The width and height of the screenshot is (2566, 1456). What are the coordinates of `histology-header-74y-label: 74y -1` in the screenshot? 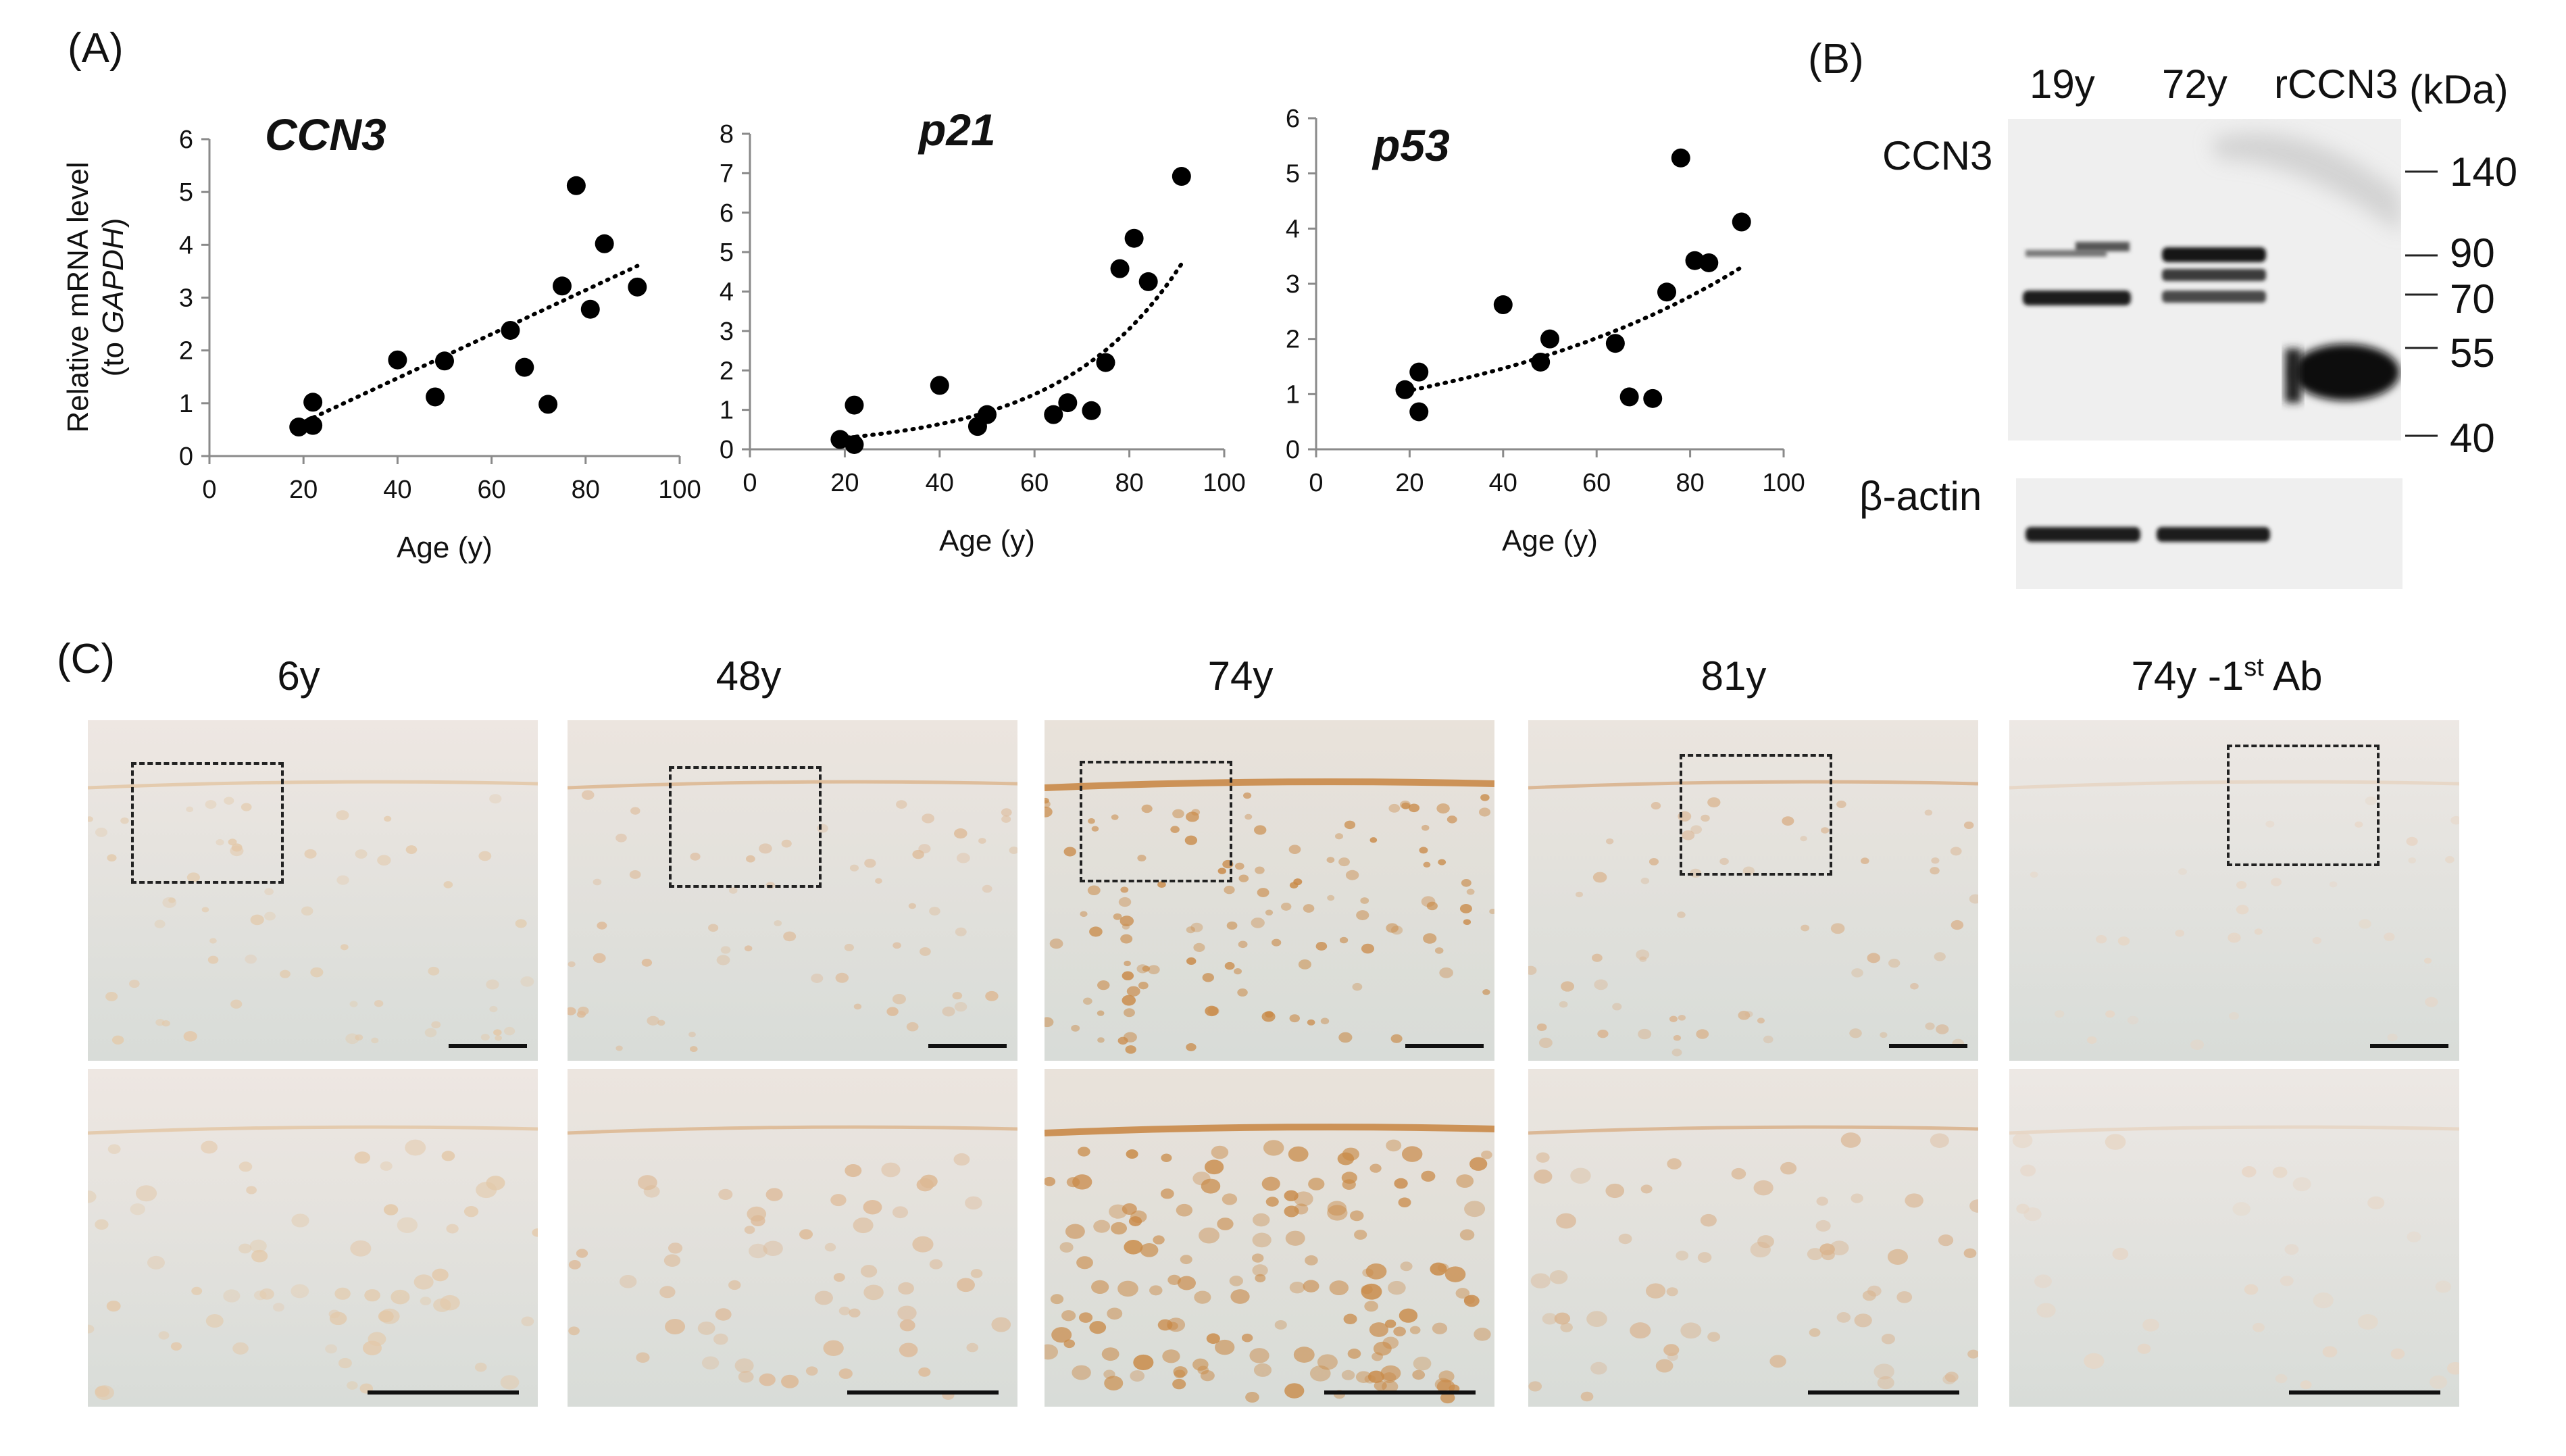 It's located at (2187, 676).